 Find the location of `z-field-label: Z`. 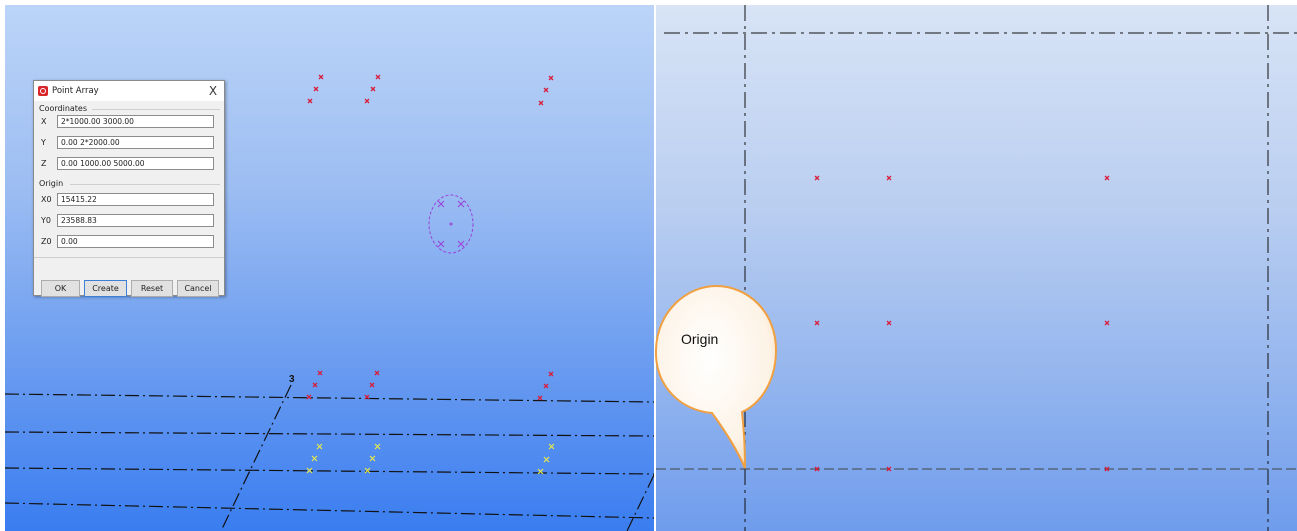

z-field-label: Z is located at coordinates (44, 163).